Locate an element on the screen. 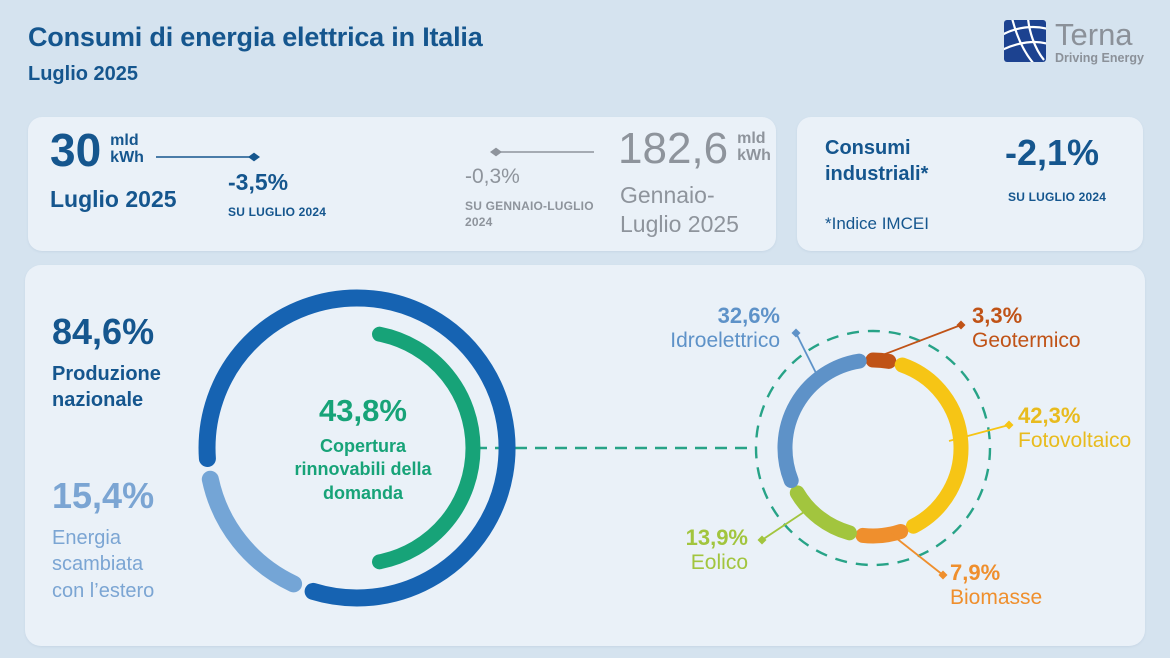 This screenshot has width=1170, height=658. renewables-dashed-circle is located at coordinates (873, 448).